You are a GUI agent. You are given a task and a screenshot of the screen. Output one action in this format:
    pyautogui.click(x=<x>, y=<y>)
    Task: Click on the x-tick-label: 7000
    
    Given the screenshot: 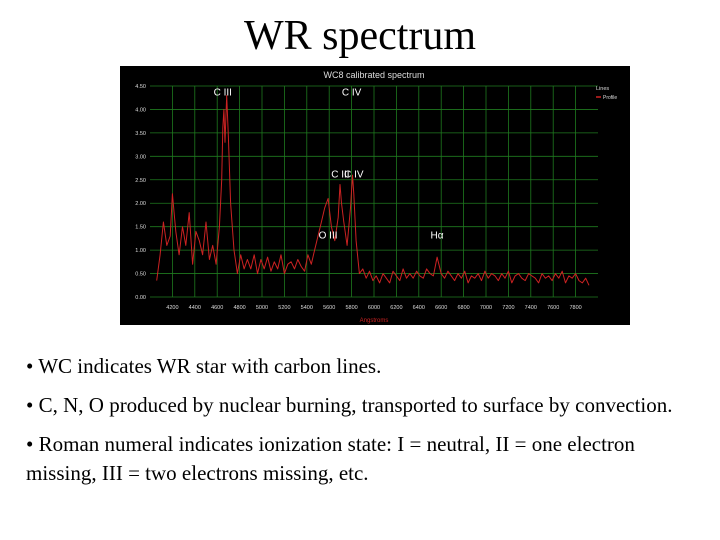 What is the action you would take?
    pyautogui.click(x=486, y=308)
    